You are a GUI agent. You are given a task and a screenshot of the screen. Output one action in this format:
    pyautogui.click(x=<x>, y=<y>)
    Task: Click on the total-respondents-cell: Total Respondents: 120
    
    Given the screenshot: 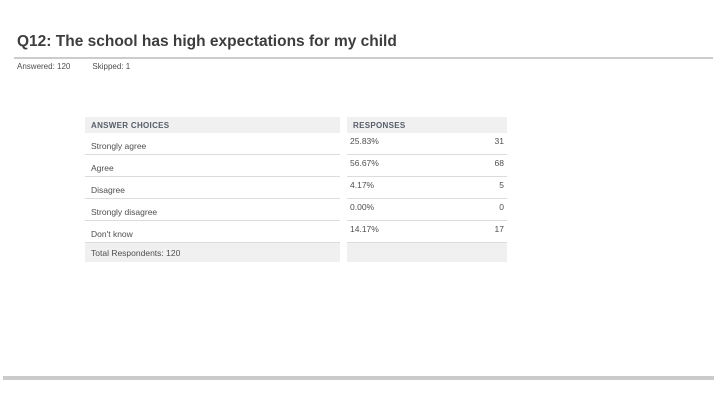 What is the action you would take?
    pyautogui.click(x=212, y=252)
    